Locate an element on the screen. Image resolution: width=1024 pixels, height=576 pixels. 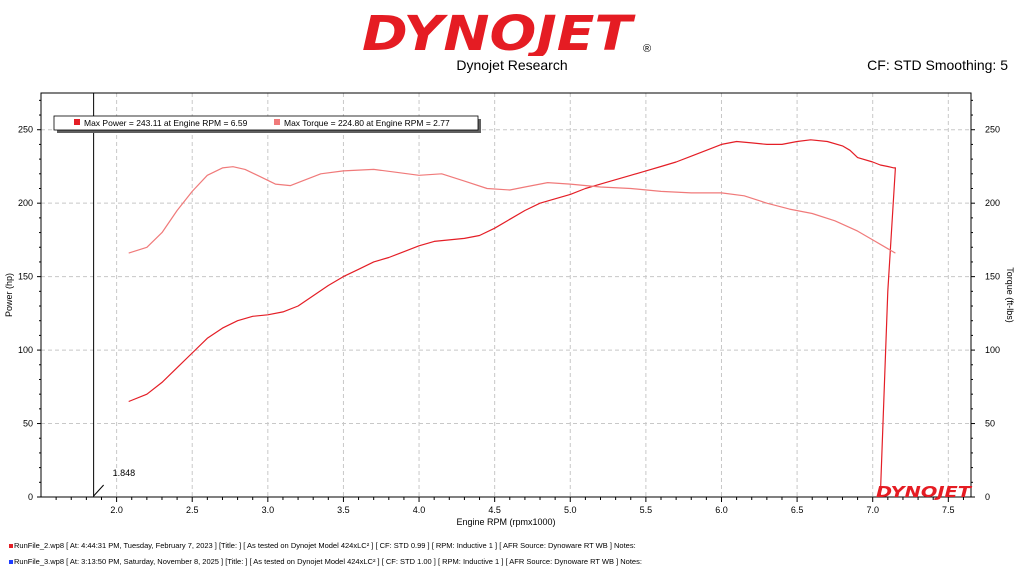
y-tick-label-right: 50 is located at coordinates (990, 424).